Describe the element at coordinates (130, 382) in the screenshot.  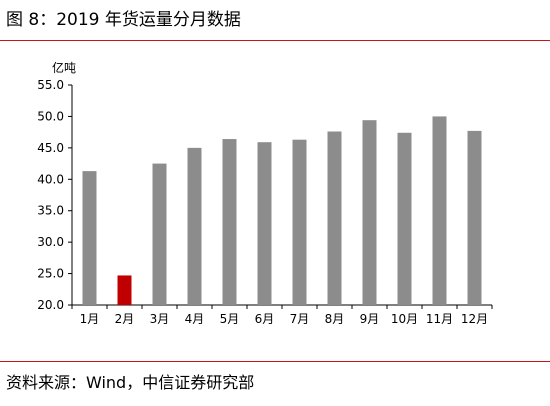
I see `source-note: 资料来源：Wind，中信证券研究部` at that location.